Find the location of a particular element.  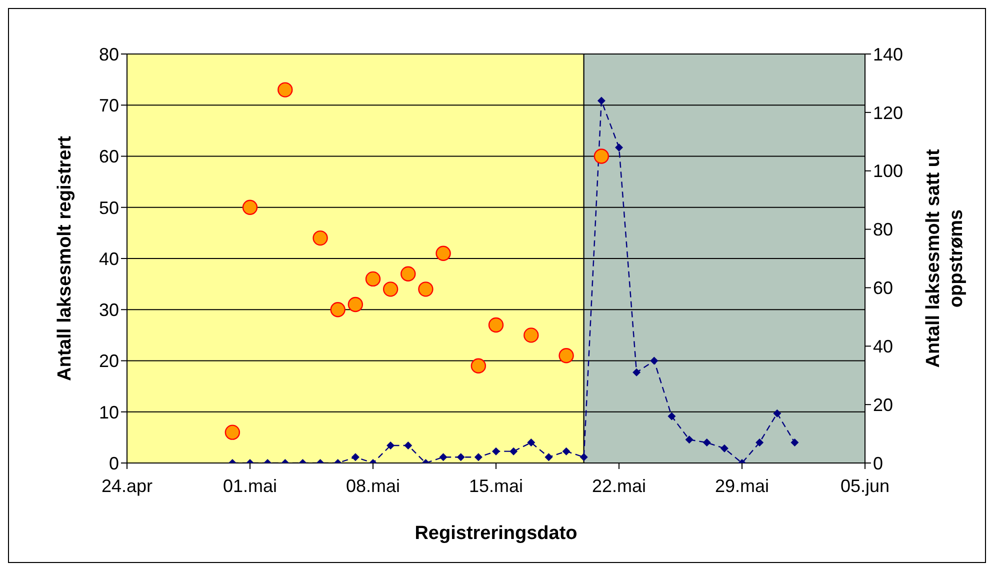

y2-axis-title: Antall laksesmolt satt ut oppstrøms is located at coordinates (945, 258).